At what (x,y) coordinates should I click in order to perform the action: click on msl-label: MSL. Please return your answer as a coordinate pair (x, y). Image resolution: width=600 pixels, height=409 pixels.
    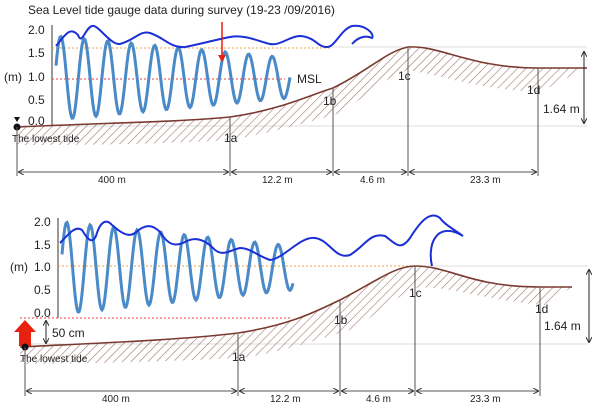
    Looking at the image, I should click on (309, 79).